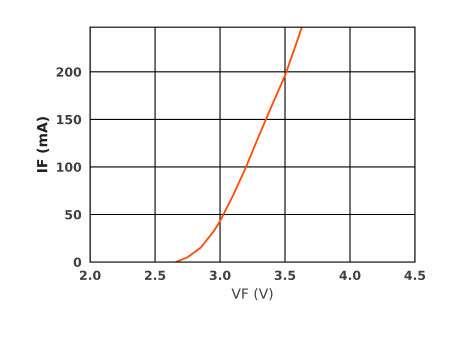  I want to click on y-tick-label: 200, so click(69, 72).